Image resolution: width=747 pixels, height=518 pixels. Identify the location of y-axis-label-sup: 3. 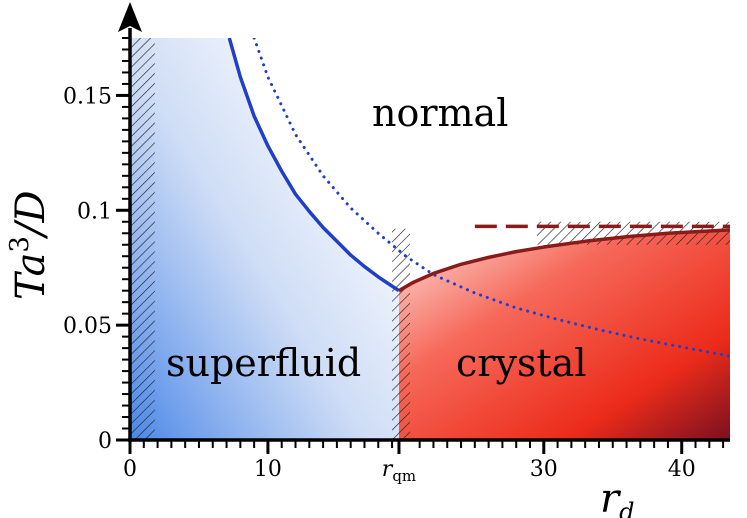
(20, 244).